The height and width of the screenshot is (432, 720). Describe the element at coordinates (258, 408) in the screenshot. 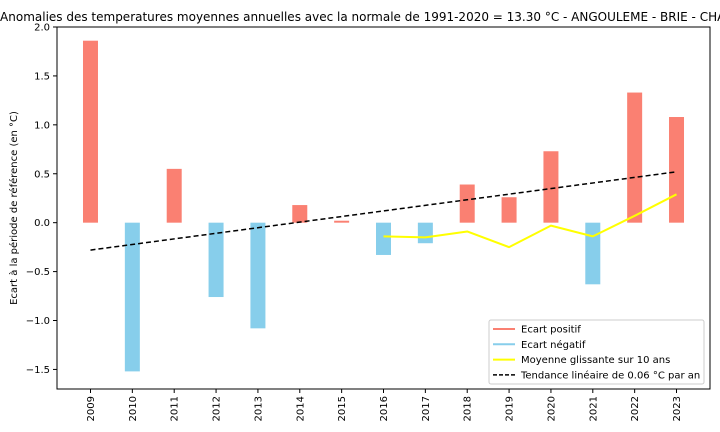

I see `x-tick-label: 2013` at that location.